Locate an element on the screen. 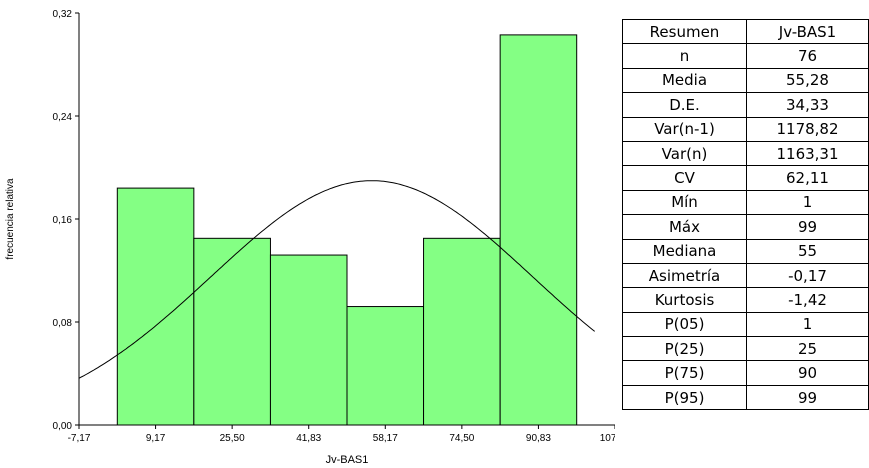 The height and width of the screenshot is (468, 869). stat-label: P(95) is located at coordinates (684, 397).